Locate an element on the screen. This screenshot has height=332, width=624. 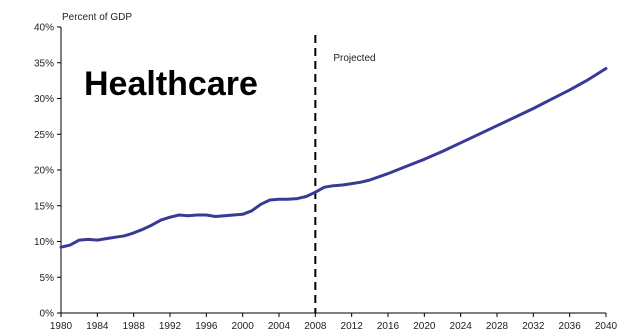
y-tick-label: 0% is located at coordinates (47, 314).